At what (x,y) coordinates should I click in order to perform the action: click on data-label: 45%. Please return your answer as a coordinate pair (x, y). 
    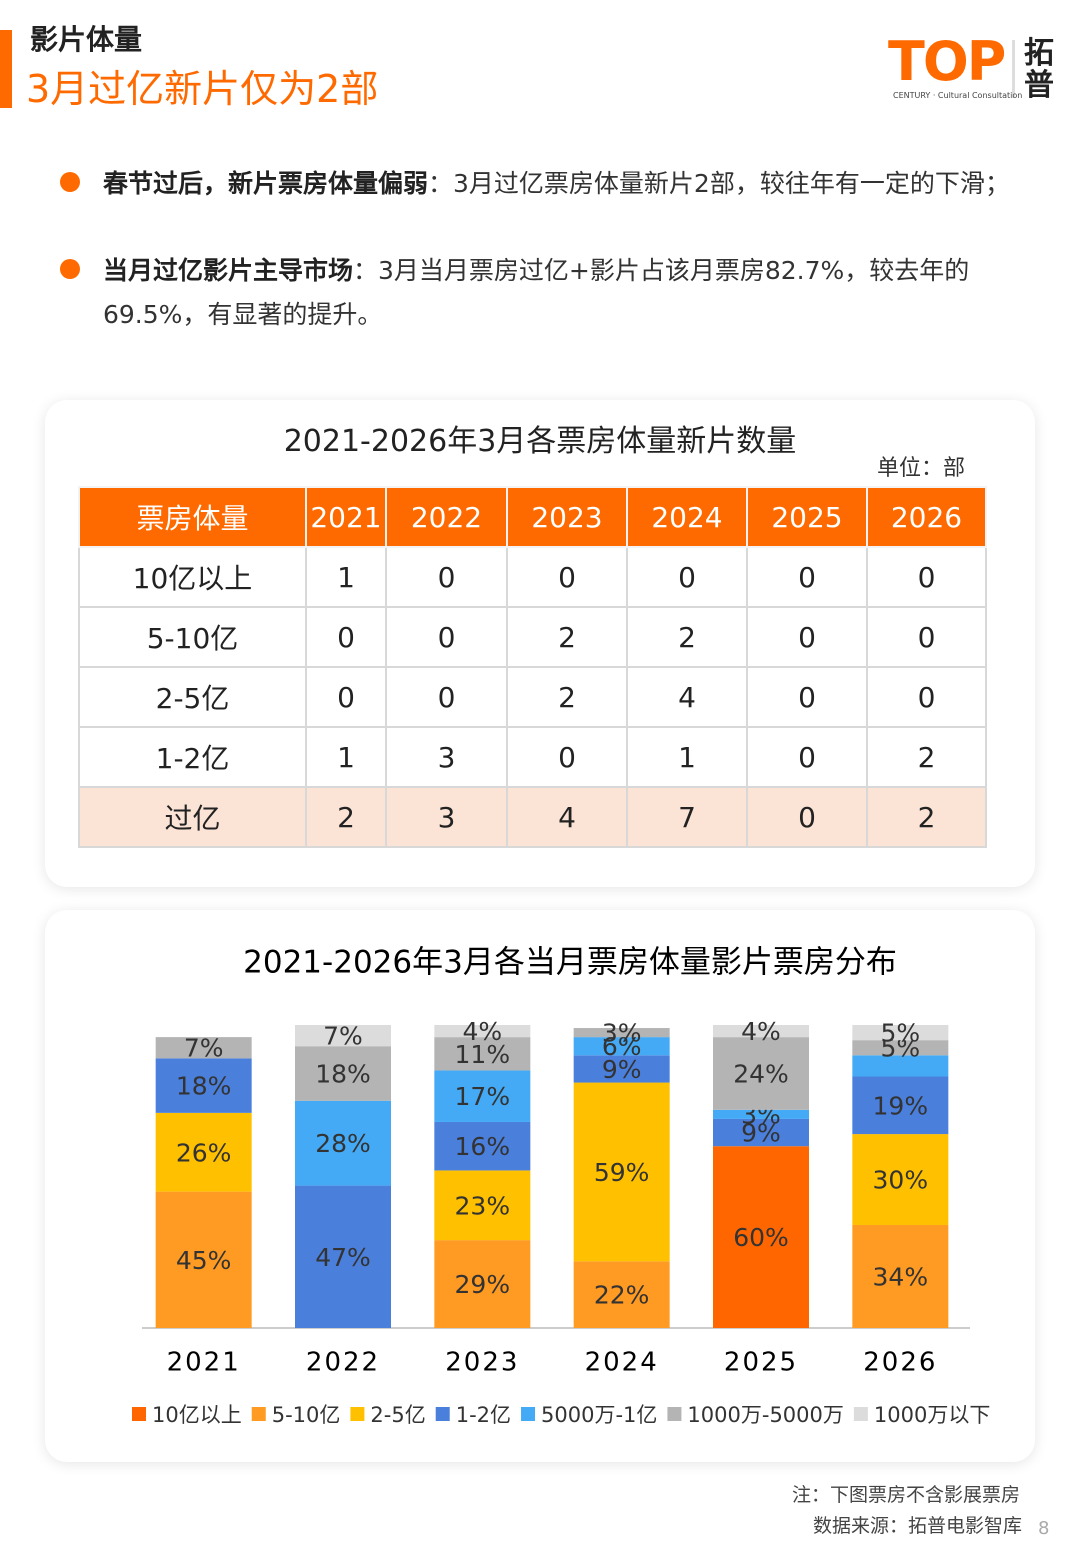
    Looking at the image, I should click on (204, 1260).